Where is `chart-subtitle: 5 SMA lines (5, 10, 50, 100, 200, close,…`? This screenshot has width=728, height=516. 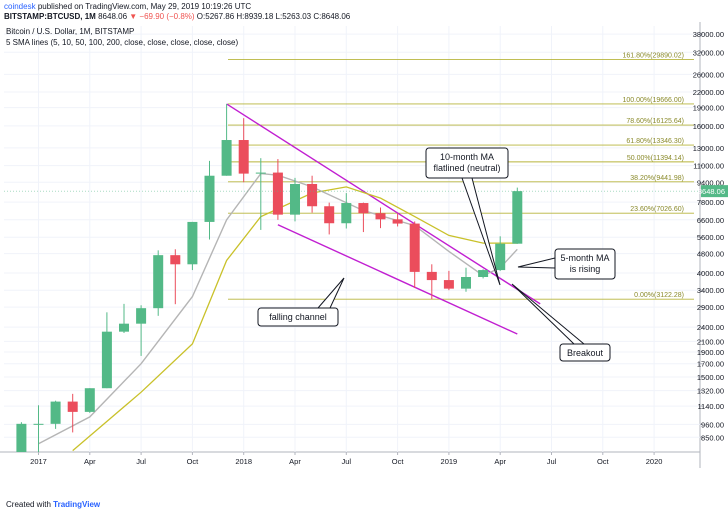 chart-subtitle: 5 SMA lines (5, 10, 50, 100, 200, close,… is located at coordinates (122, 42).